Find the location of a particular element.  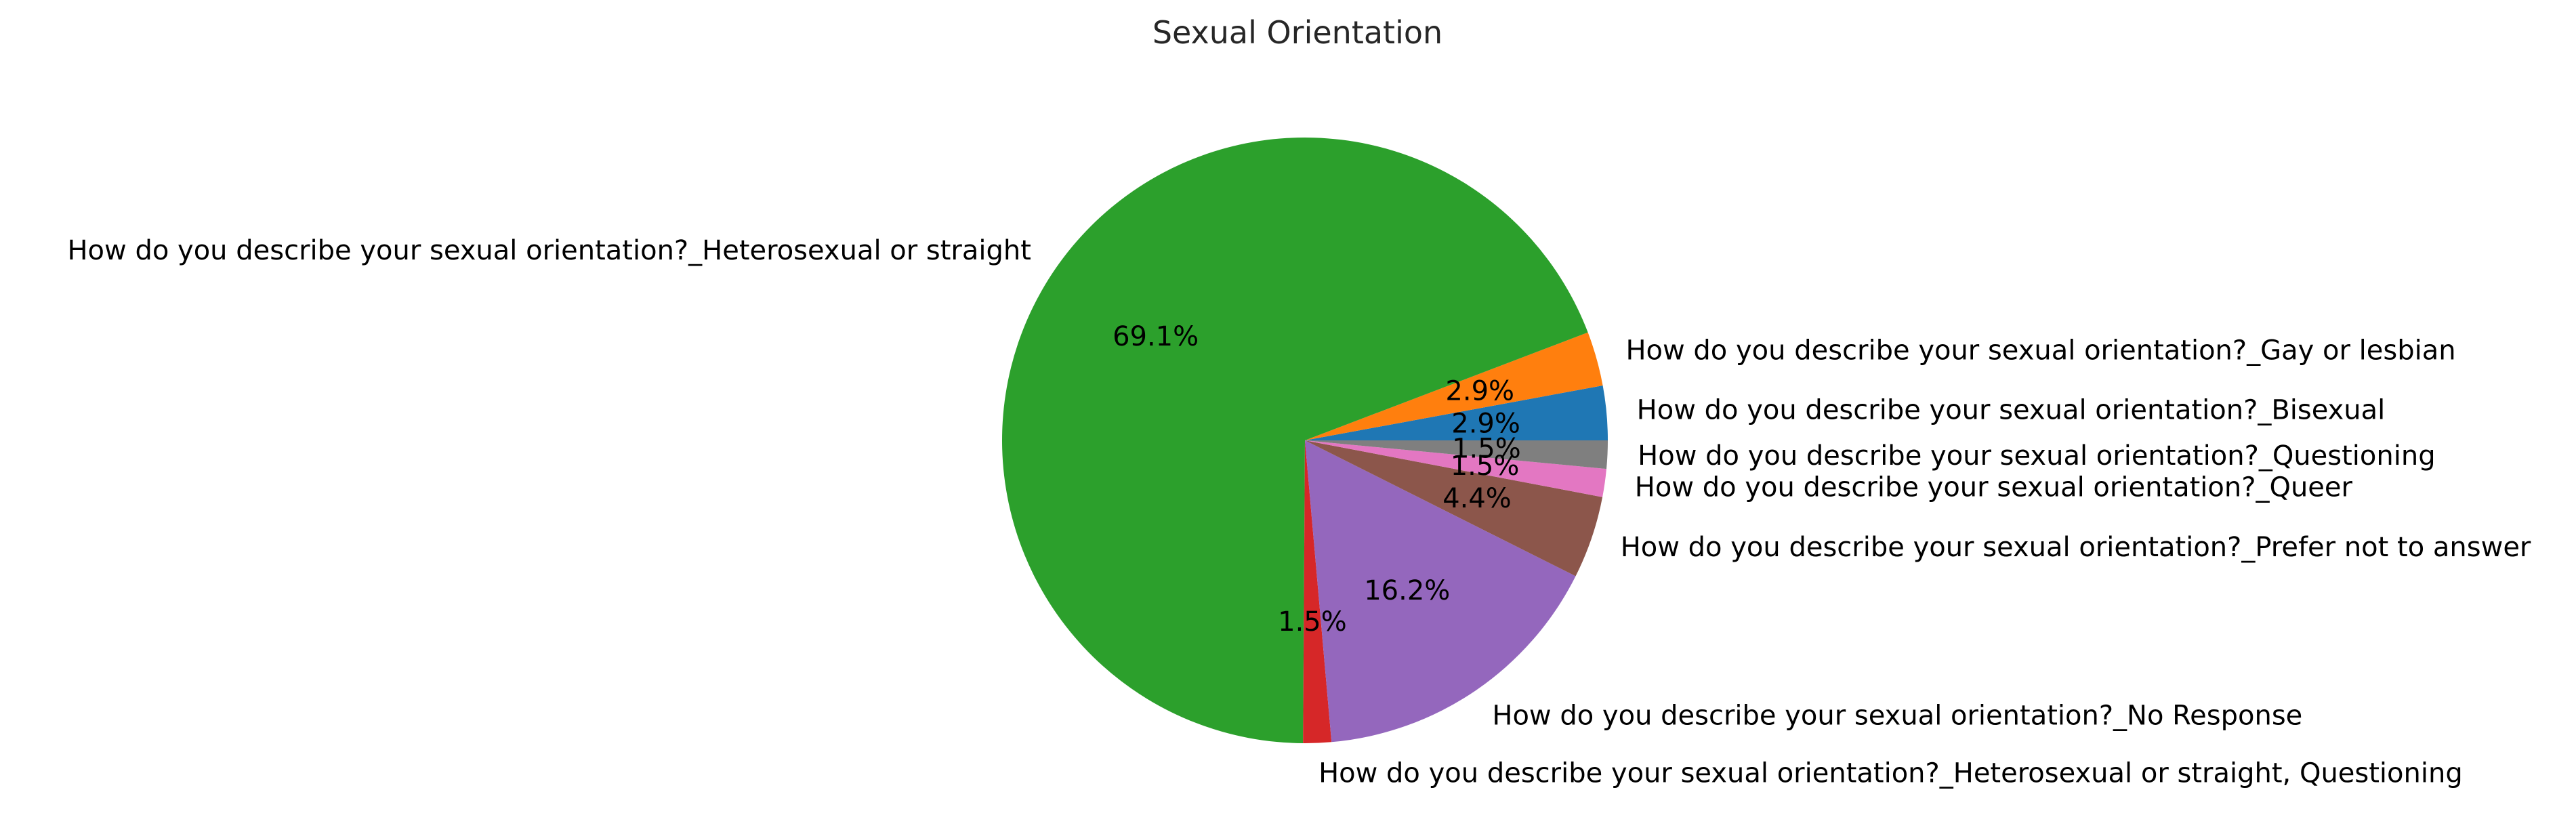

pie-percent-labels: 2.9%2.9%69.1%1.5%16.2%4.4%1.5%1.5% is located at coordinates (1317, 479).